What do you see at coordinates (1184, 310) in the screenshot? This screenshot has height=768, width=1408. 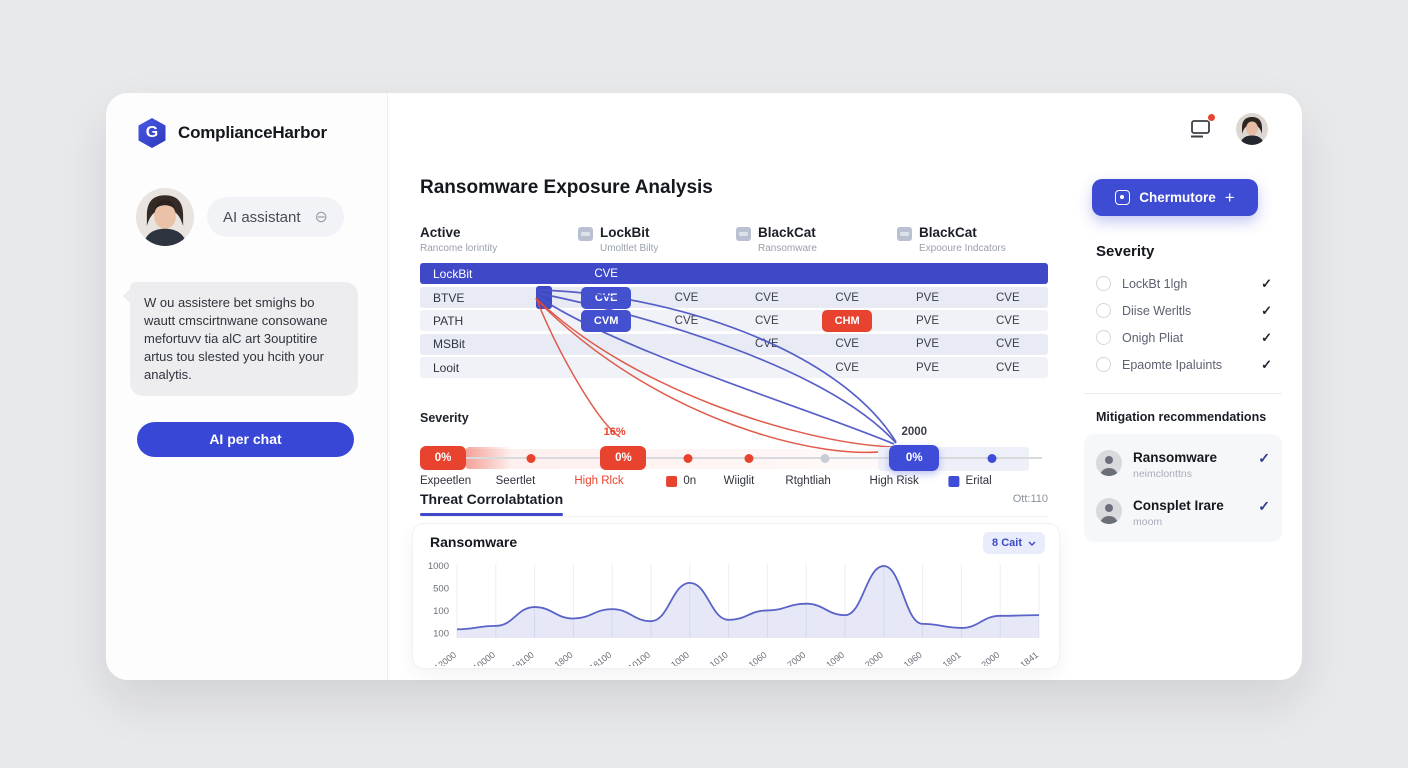 I see `severity-filter-item: Diise Werltls ✓` at bounding box center [1184, 310].